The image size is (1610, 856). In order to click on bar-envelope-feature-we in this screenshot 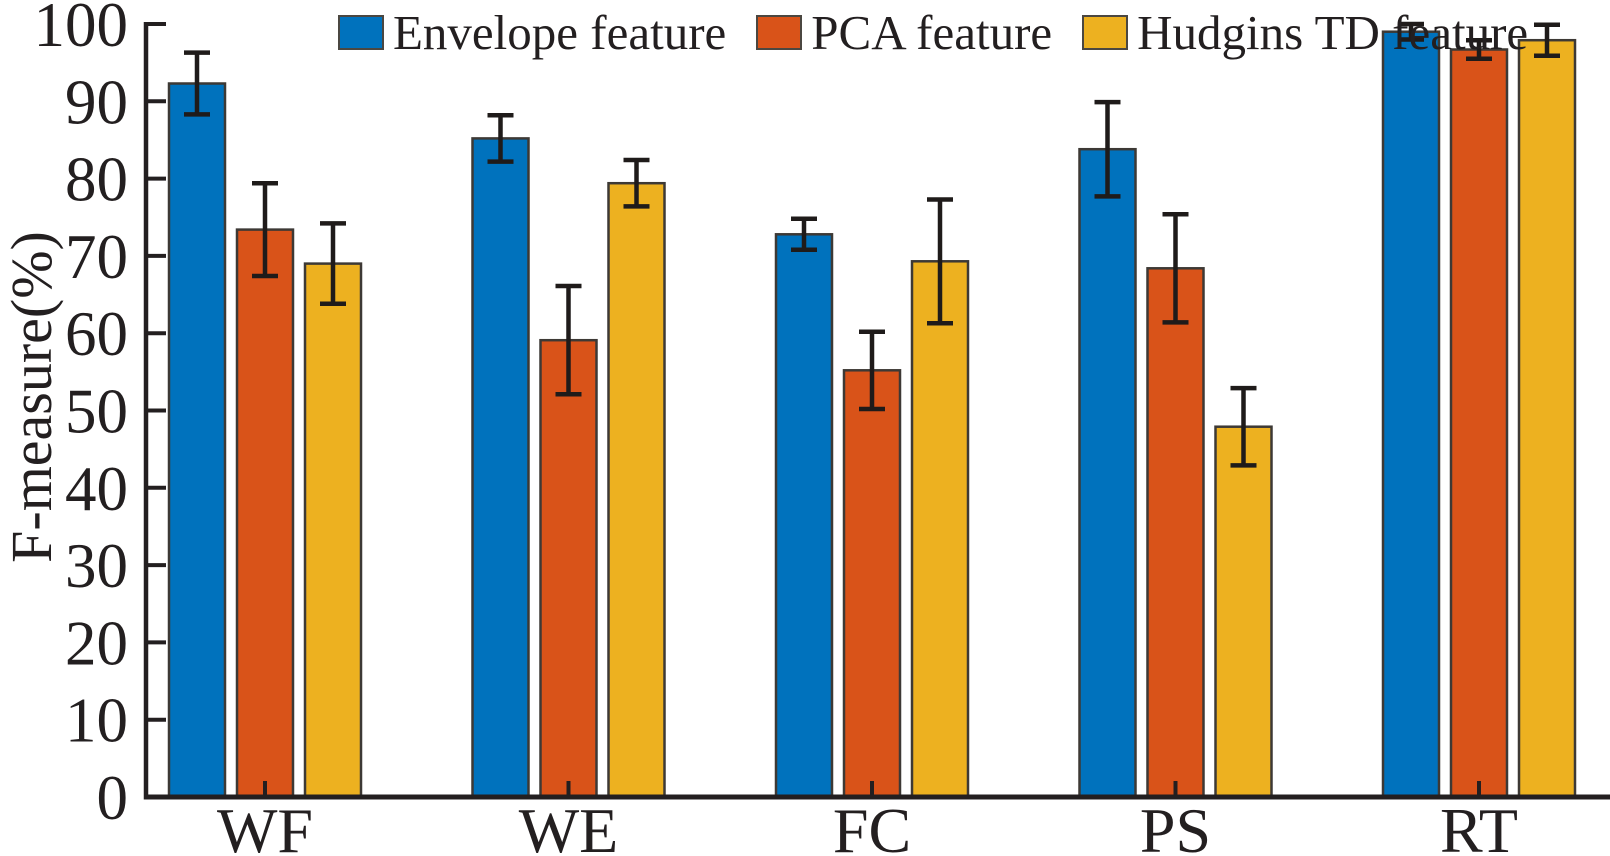, I will do `click(500, 468)`.